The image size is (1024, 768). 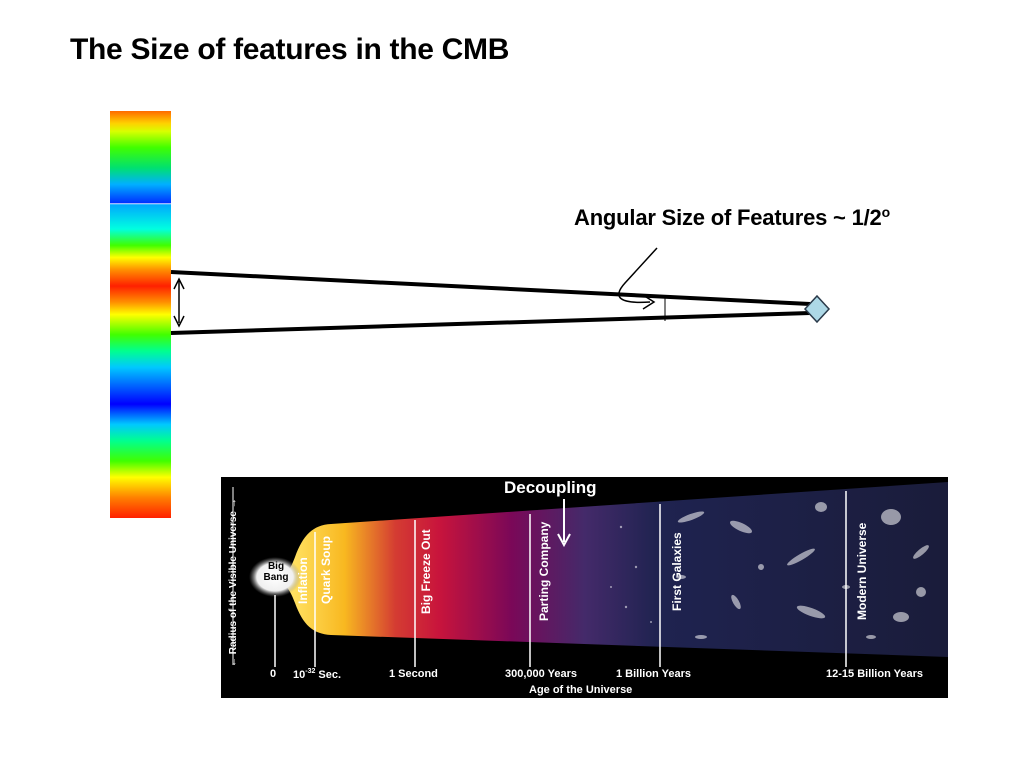 What do you see at coordinates (276, 572) in the screenshot?
I see `big-bang-label: Big Bang` at bounding box center [276, 572].